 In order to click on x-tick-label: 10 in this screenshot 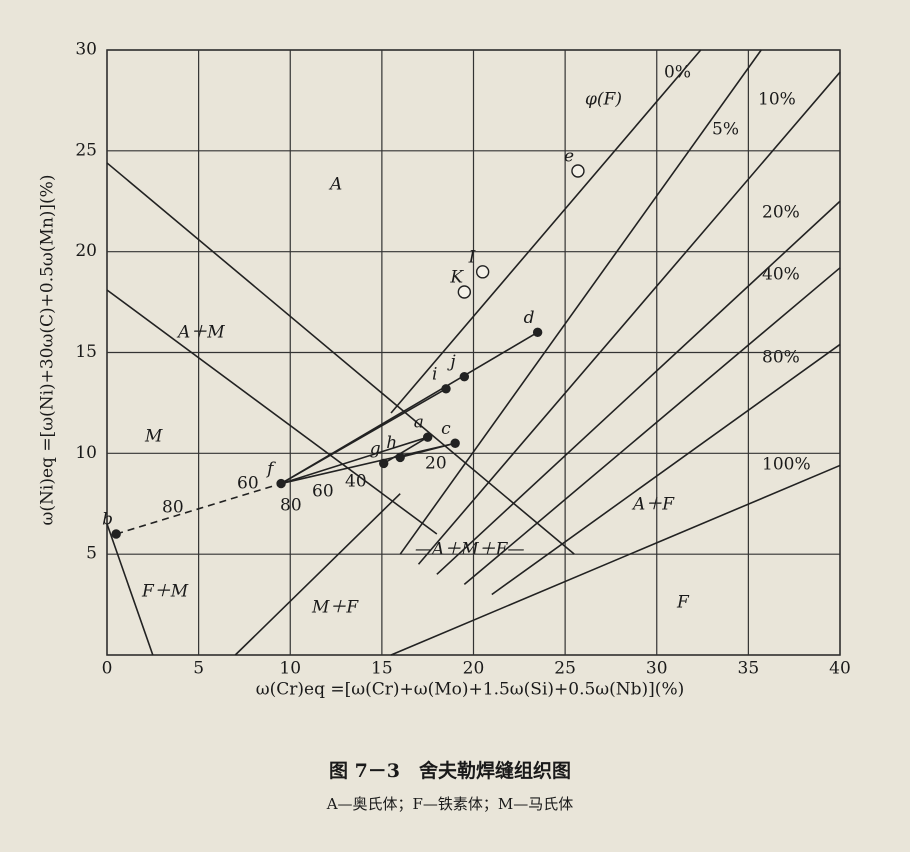, I will do `click(290, 669)`.